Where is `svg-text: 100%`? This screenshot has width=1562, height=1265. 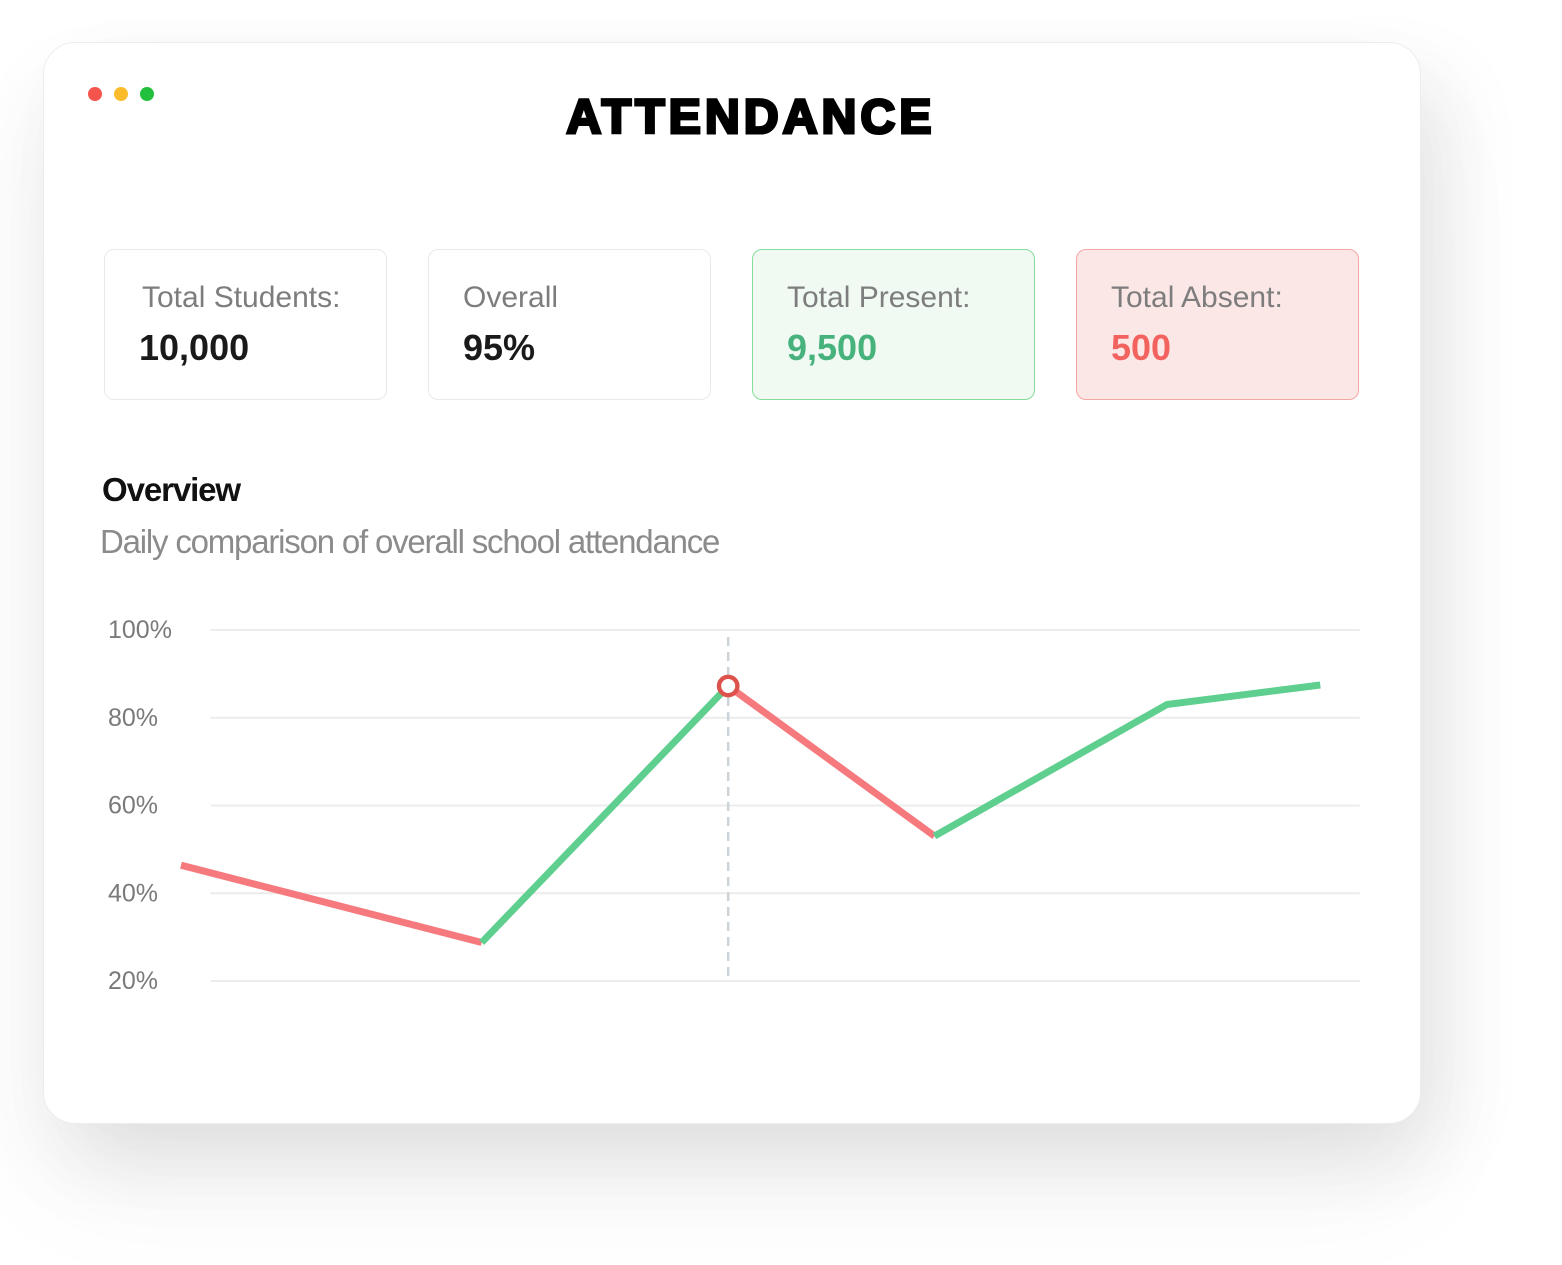
svg-text: 100% is located at coordinates (140, 630).